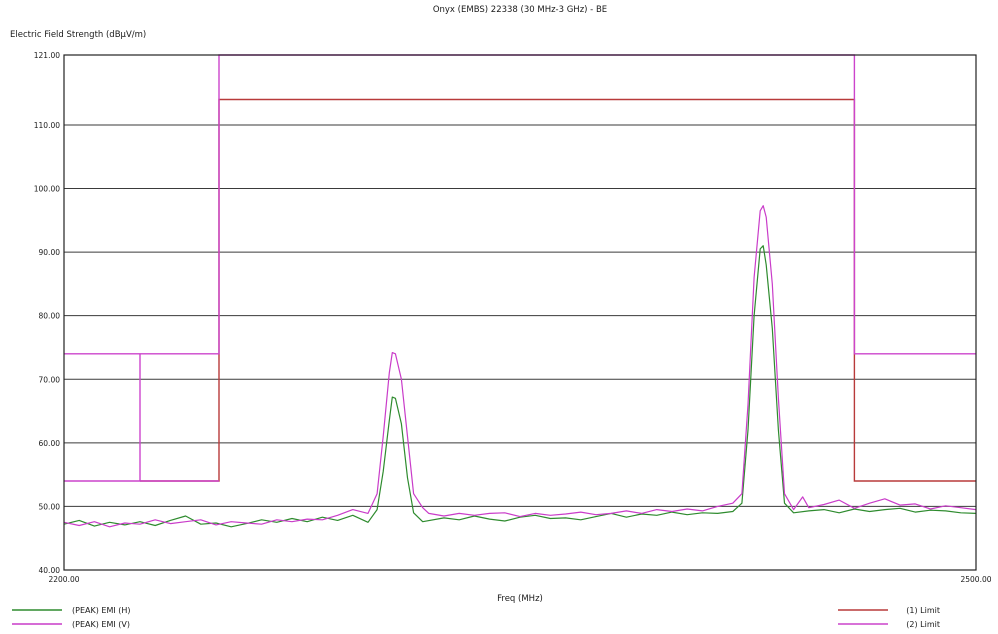 Image resolution: width=998 pixels, height=634 pixels. I want to click on y-tick-label: 90.00, so click(50, 252).